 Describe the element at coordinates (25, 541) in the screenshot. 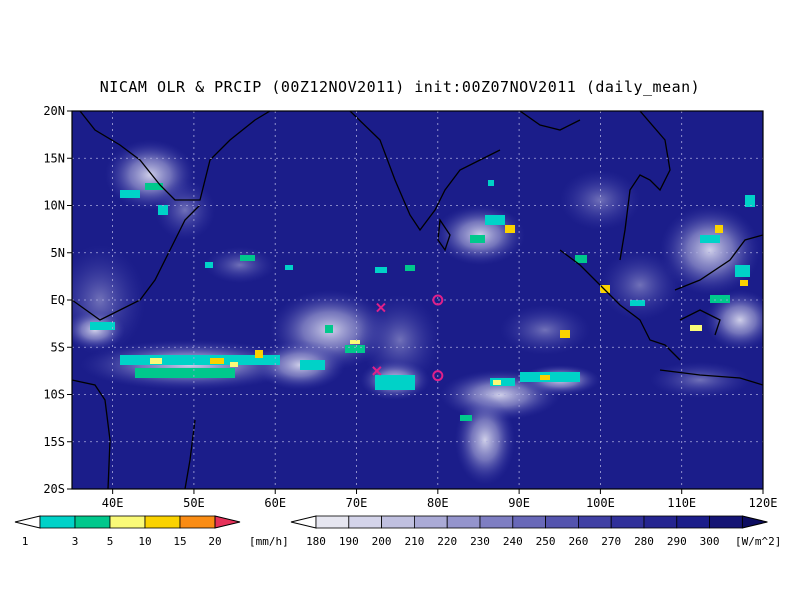

I see `colorbar-label: 1` at that location.